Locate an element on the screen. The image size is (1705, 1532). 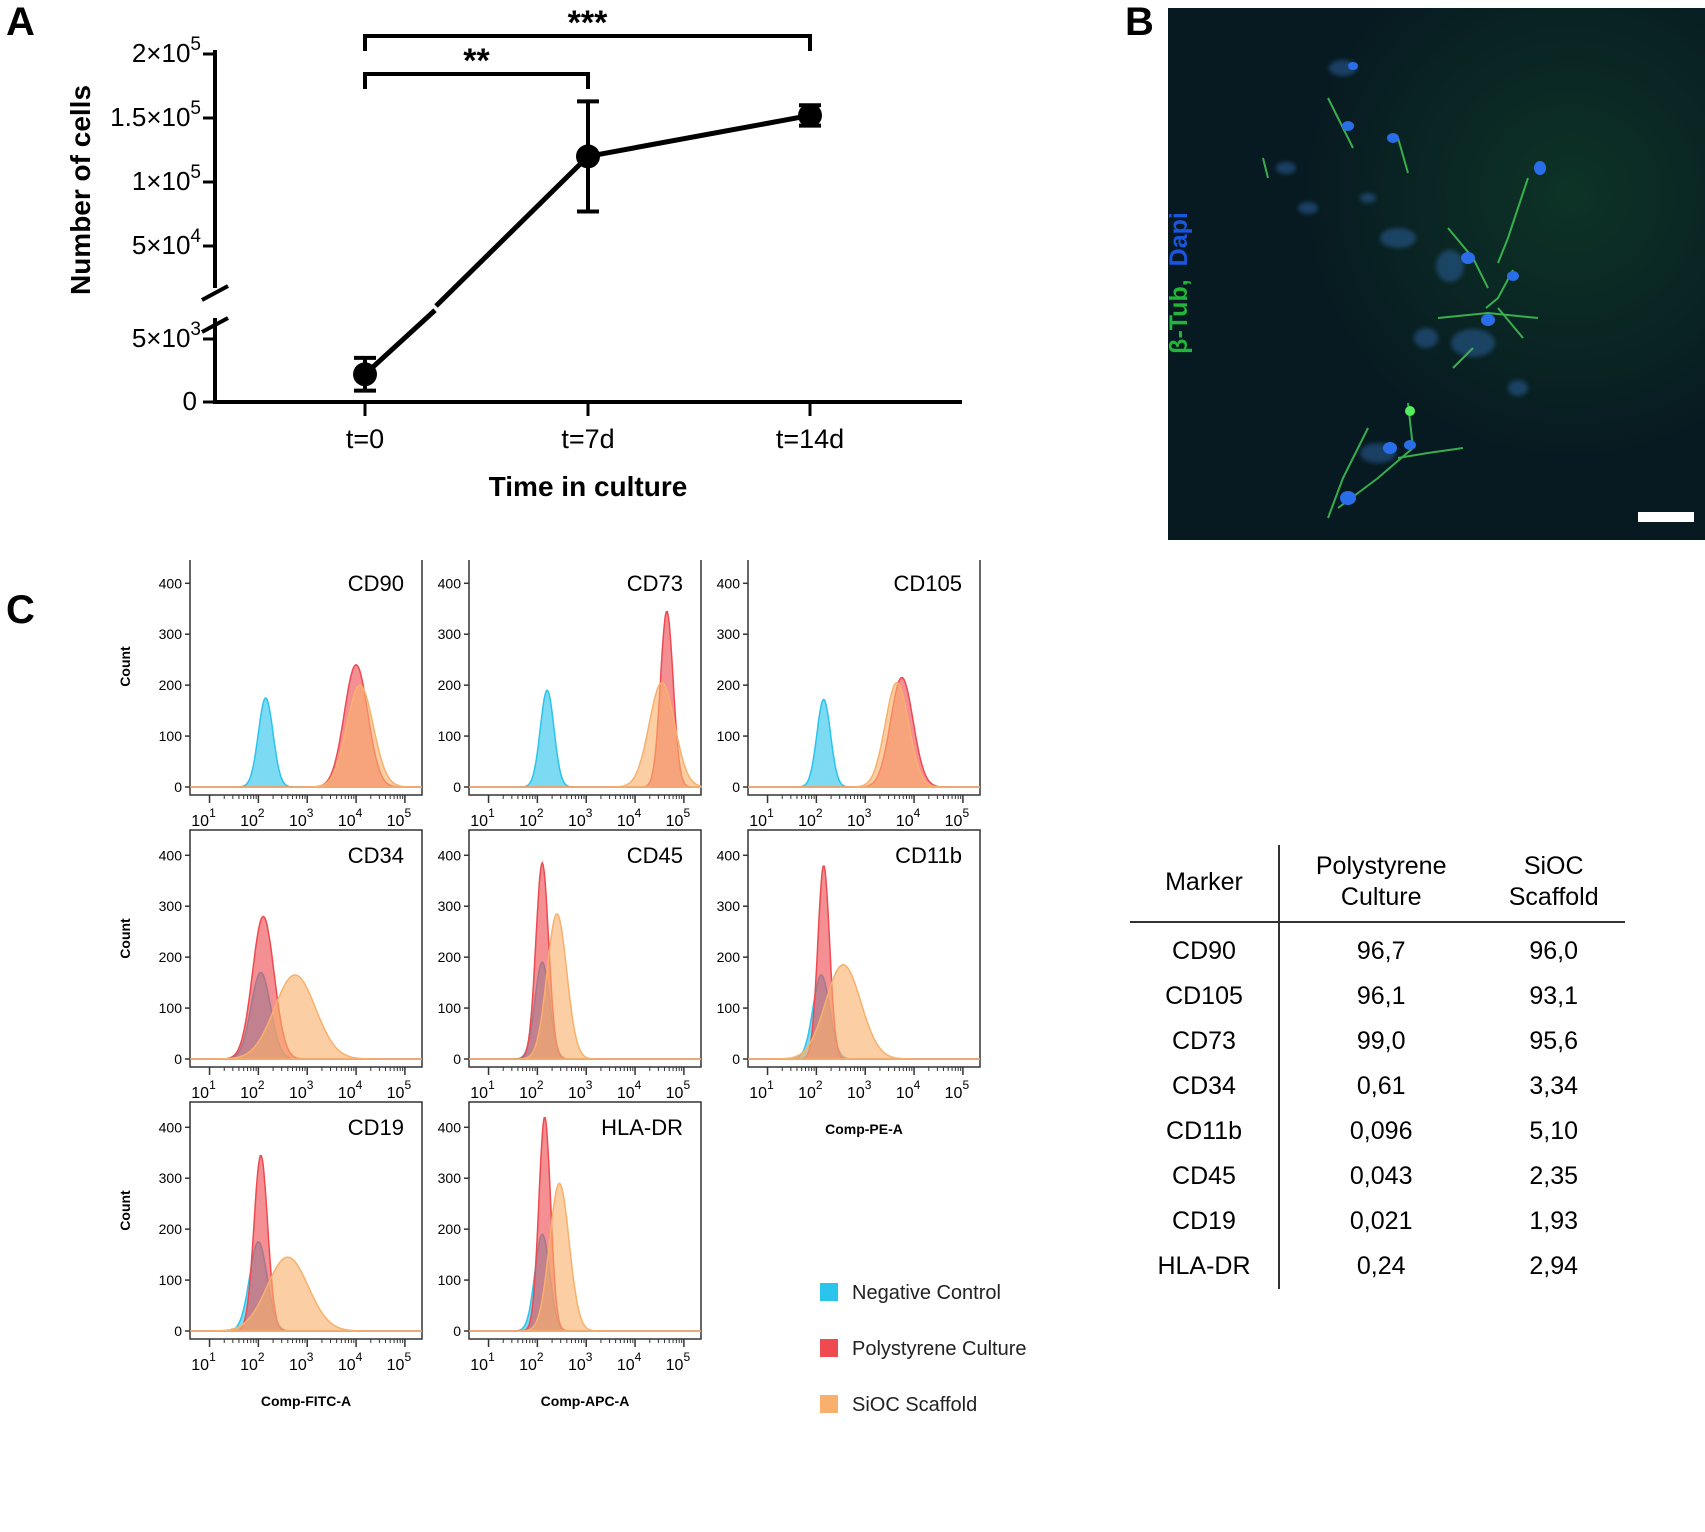
table-cell-polystyrene: 0,096 is located at coordinates (1381, 1131).